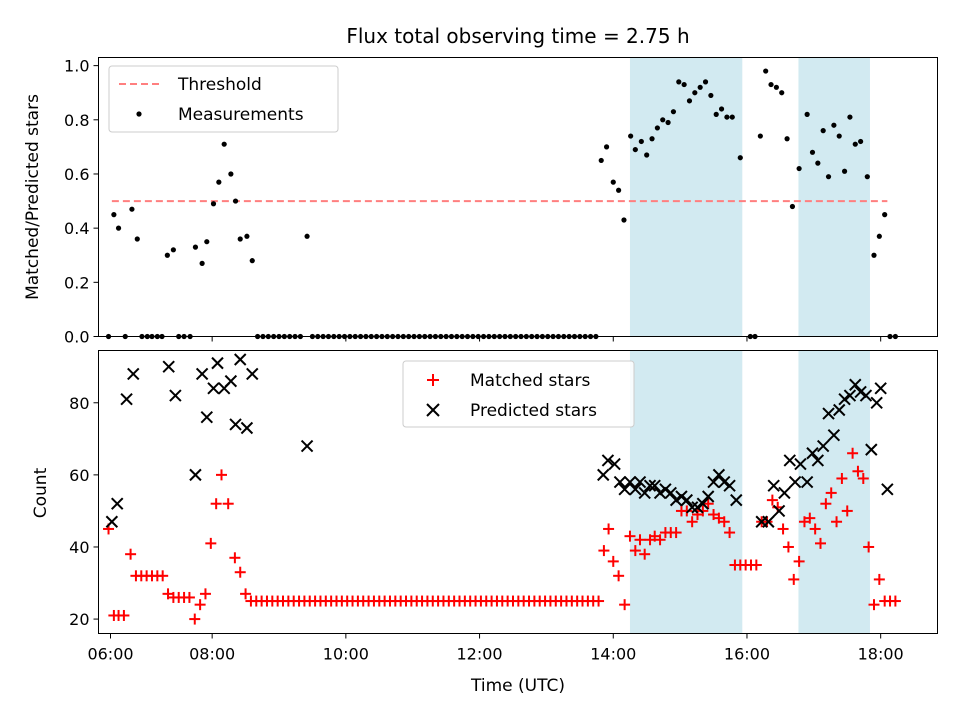 The width and height of the screenshot is (960, 720). Describe the element at coordinates (346, 654) in the screenshot. I see `x-tick-label: 10:00` at that location.